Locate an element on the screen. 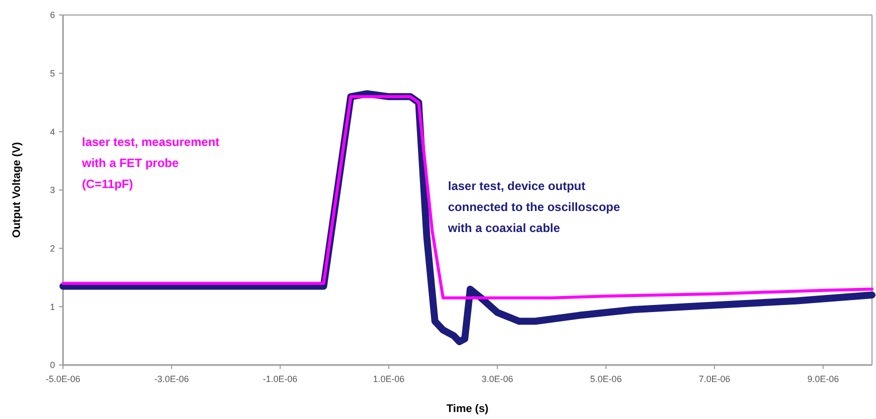 The width and height of the screenshot is (876, 419). x-axis-title: Time (s) is located at coordinates (467, 409).